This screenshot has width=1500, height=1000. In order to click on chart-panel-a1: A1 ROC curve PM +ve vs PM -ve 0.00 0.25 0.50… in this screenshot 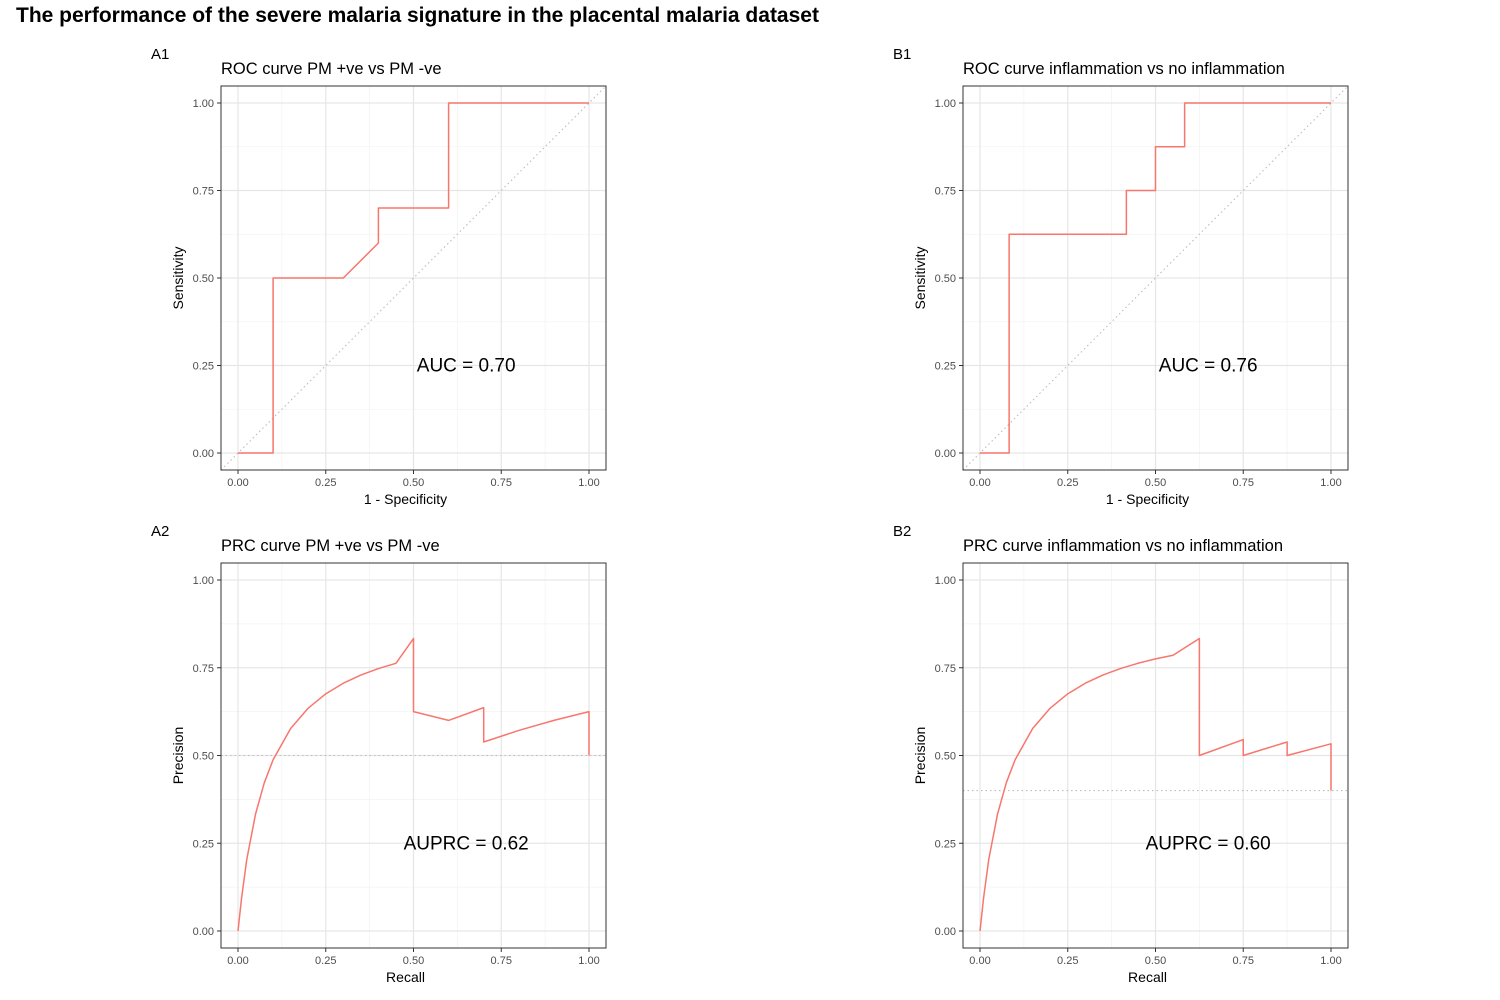, I will do `click(379, 276)`.